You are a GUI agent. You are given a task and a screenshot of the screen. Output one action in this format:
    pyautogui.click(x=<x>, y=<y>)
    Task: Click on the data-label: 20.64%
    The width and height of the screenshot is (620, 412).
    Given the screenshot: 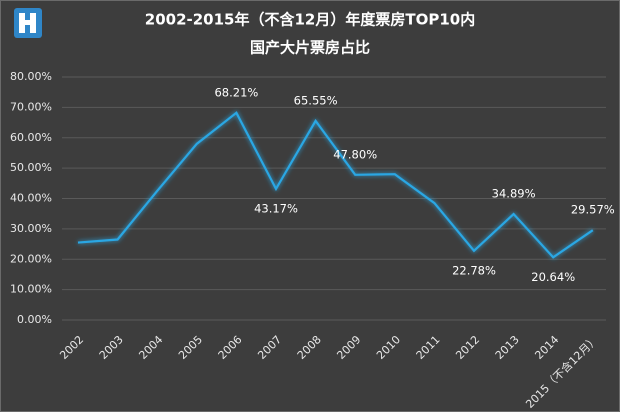 What is the action you would take?
    pyautogui.click(x=553, y=277)
    